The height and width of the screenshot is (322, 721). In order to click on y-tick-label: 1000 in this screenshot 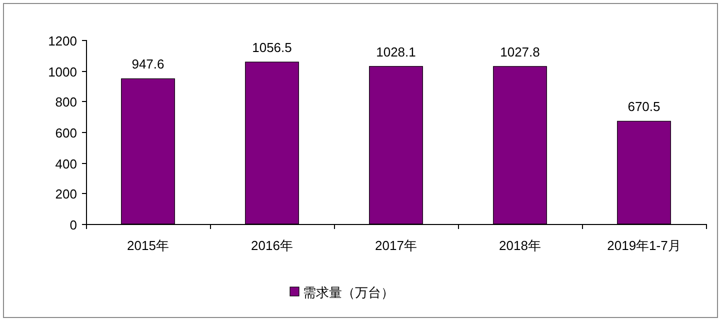, I will do `click(62, 72)`.